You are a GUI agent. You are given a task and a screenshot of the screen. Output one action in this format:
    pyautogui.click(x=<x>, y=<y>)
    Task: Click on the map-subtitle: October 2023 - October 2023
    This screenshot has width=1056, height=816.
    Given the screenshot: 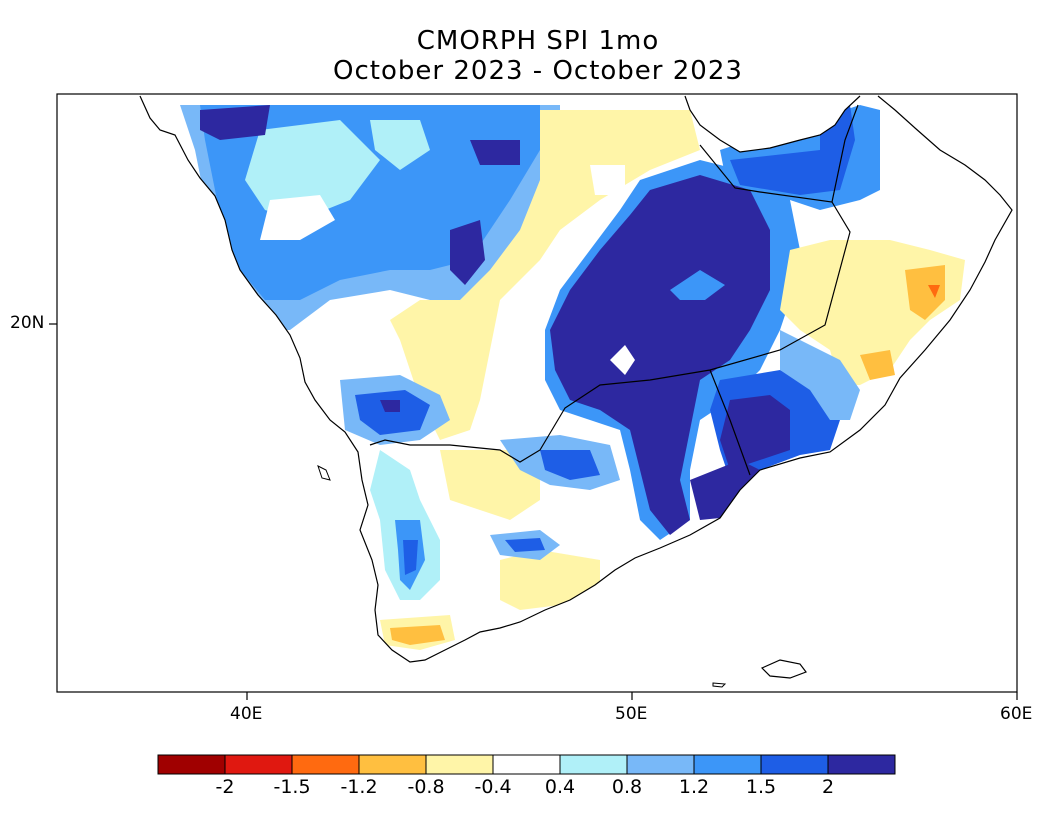 What is the action you would take?
    pyautogui.click(x=538, y=71)
    